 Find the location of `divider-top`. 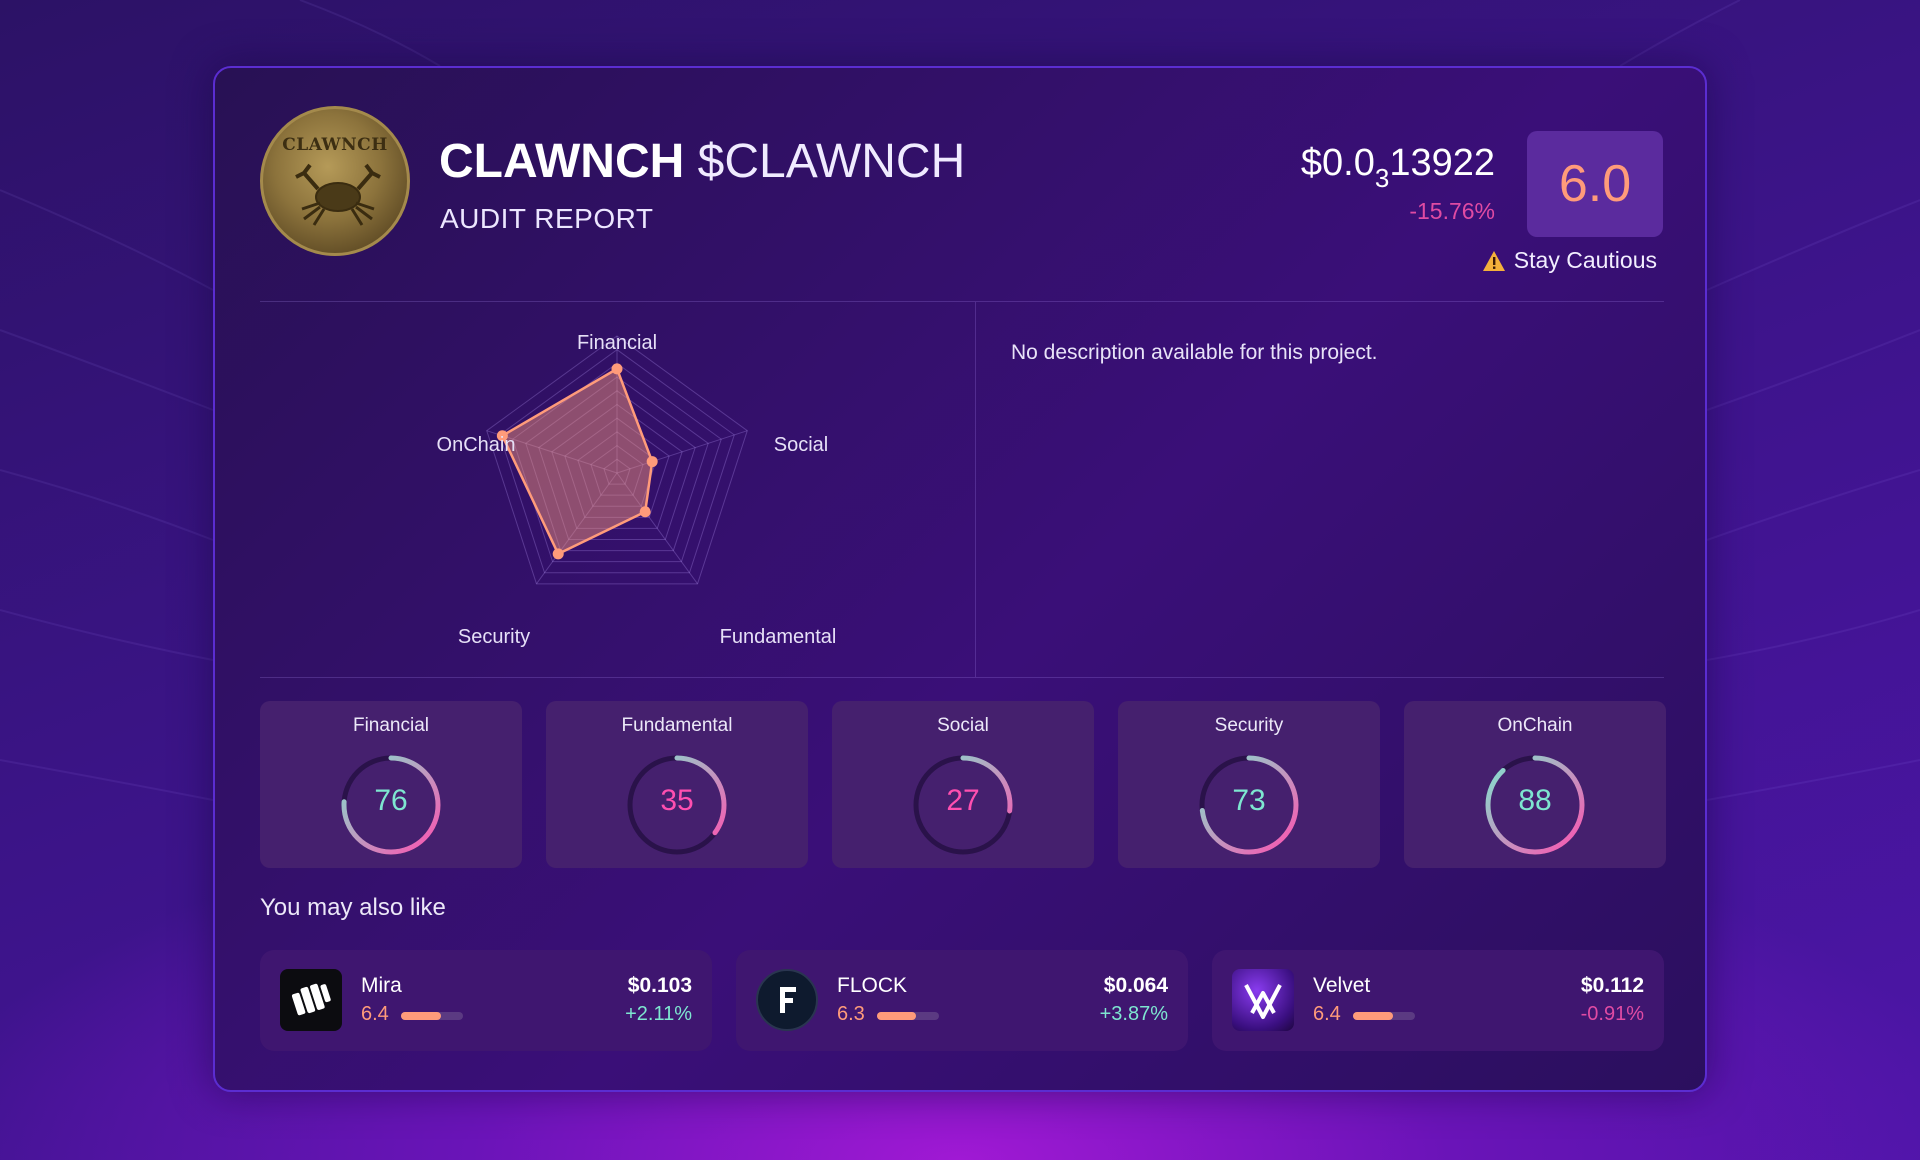

divider-top is located at coordinates (962, 301).